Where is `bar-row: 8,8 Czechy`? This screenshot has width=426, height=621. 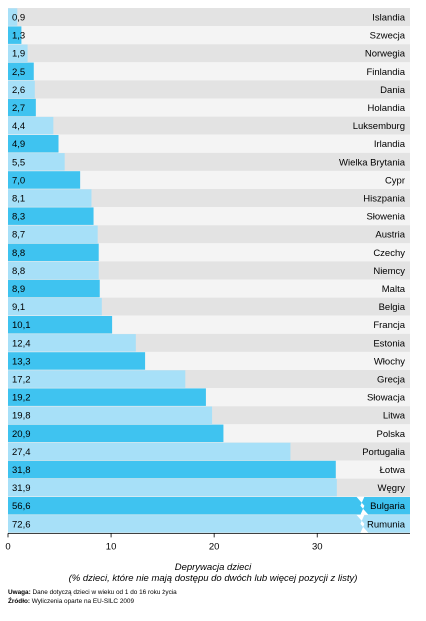 bar-row: 8,8 Czechy is located at coordinates (209, 252).